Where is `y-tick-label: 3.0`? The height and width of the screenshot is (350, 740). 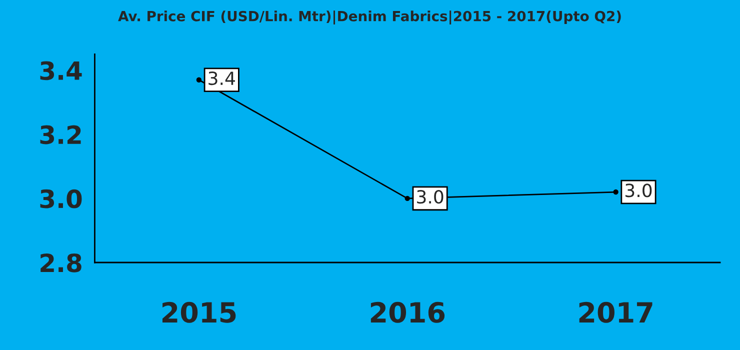 y-tick-label: 3.0 is located at coordinates (61, 198).